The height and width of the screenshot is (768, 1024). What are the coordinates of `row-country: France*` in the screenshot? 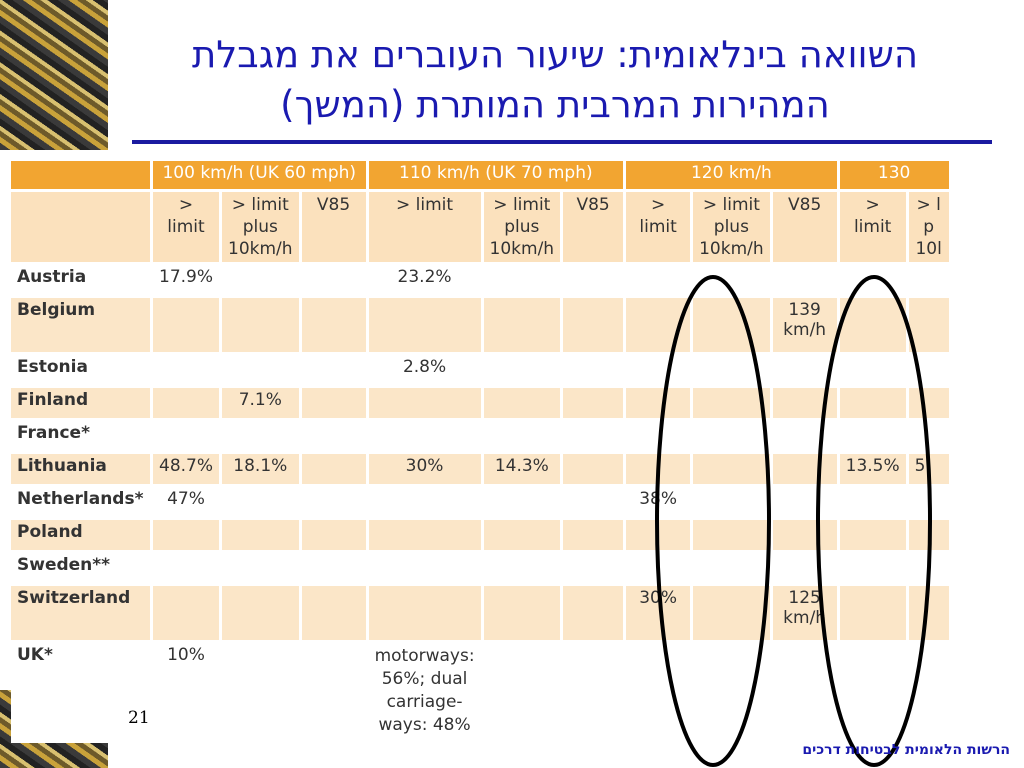 It's located at (80, 436).